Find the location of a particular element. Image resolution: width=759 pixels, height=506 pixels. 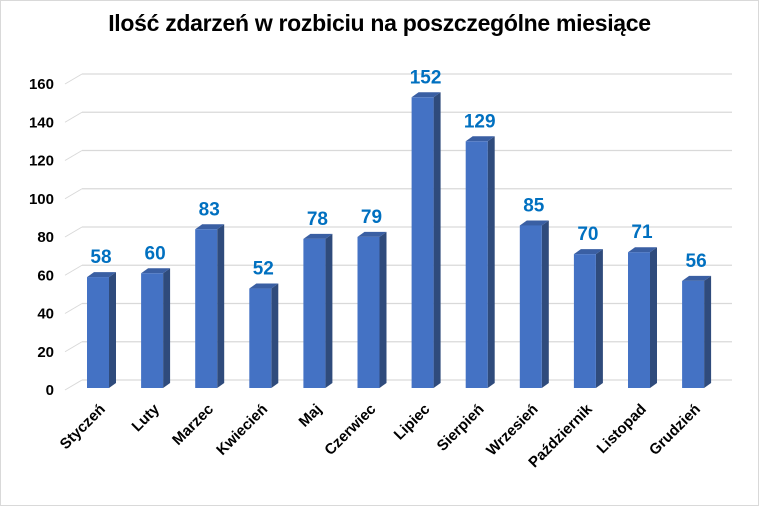

y-tick-label: 40 is located at coordinates (45, 314).